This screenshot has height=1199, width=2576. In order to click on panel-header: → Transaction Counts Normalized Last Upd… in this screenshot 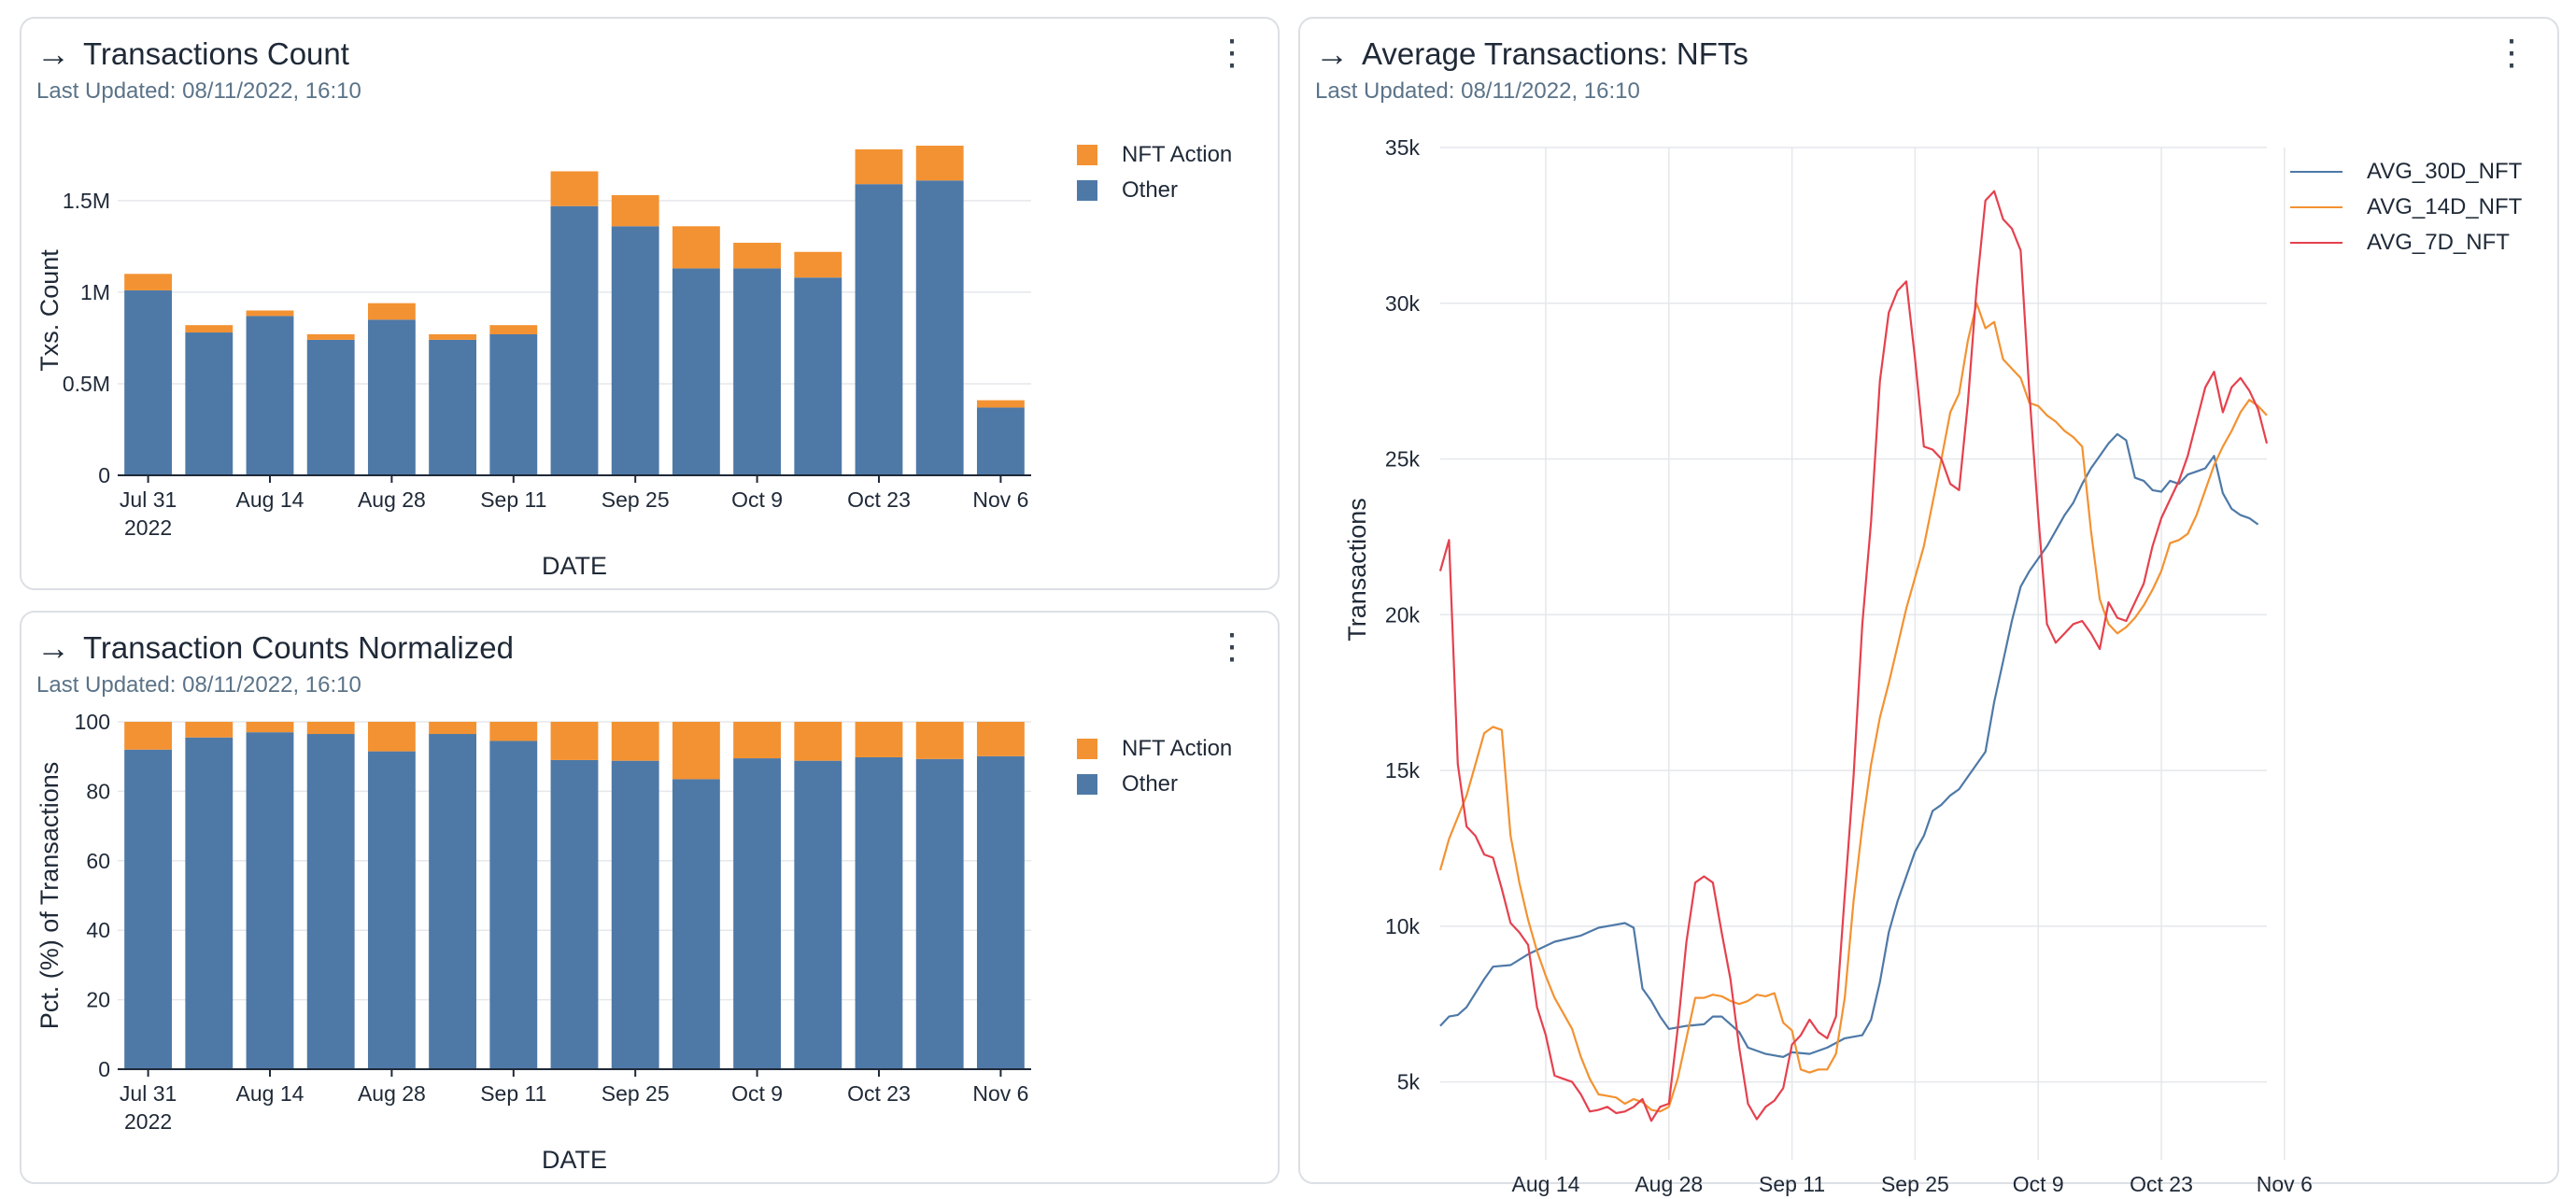, I will do `click(649, 676)`.